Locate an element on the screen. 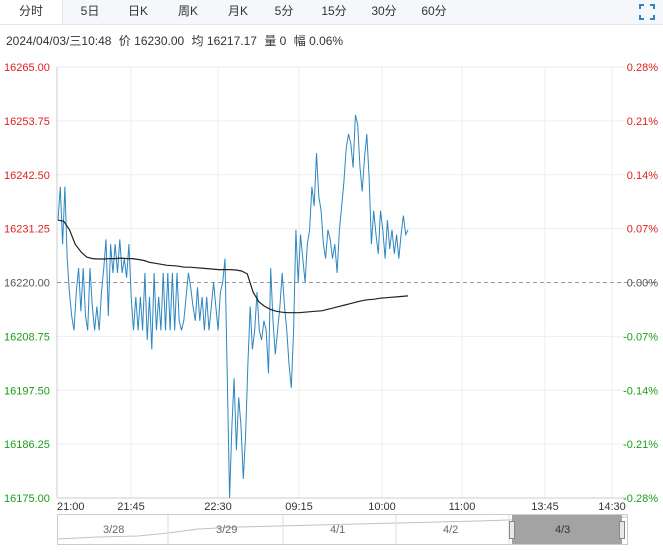 This screenshot has height=552, width=663. navigator-selection is located at coordinates (567, 529).